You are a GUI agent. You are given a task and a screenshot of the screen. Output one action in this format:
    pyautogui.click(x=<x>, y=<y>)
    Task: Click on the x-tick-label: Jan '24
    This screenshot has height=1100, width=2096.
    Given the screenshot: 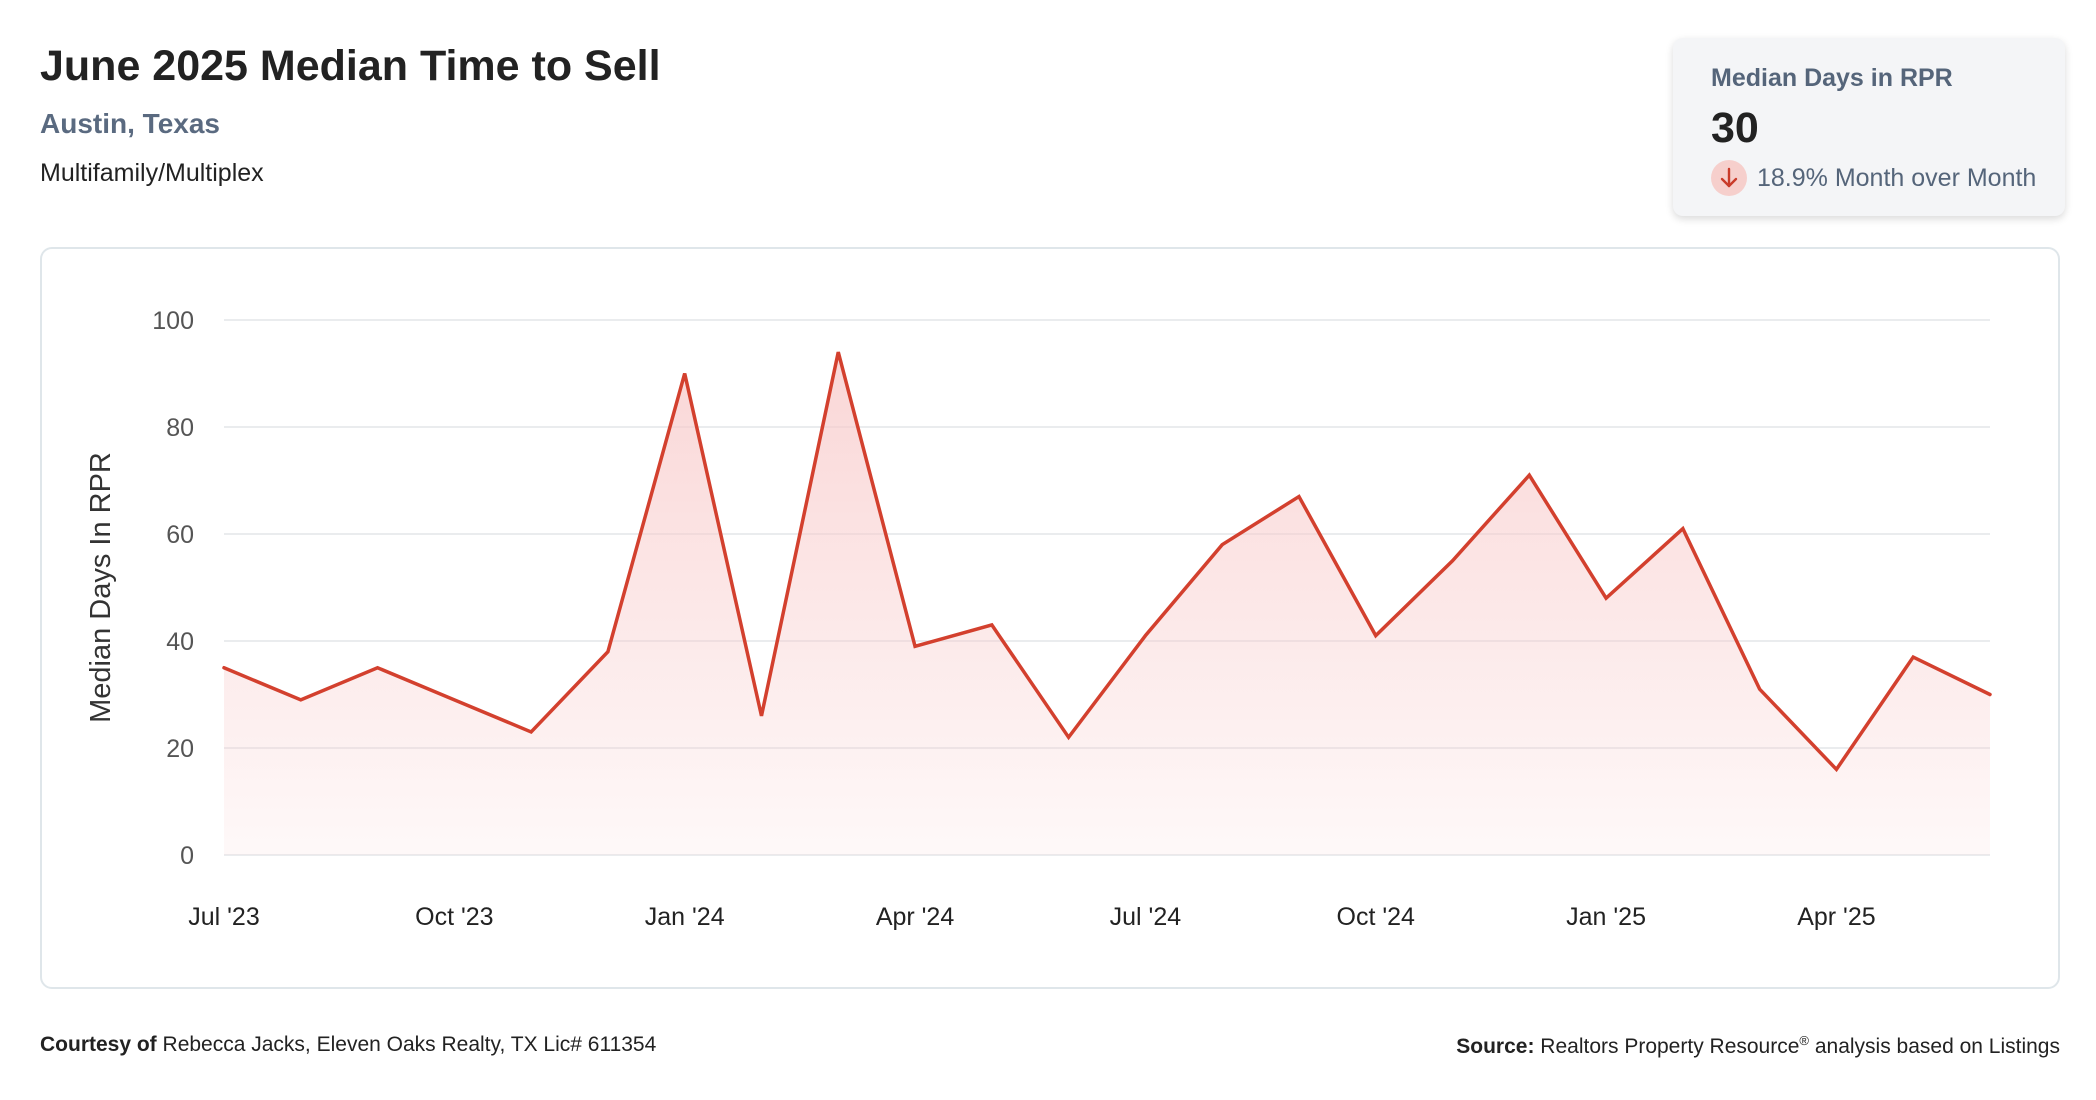 What is the action you would take?
    pyautogui.click(x=685, y=917)
    